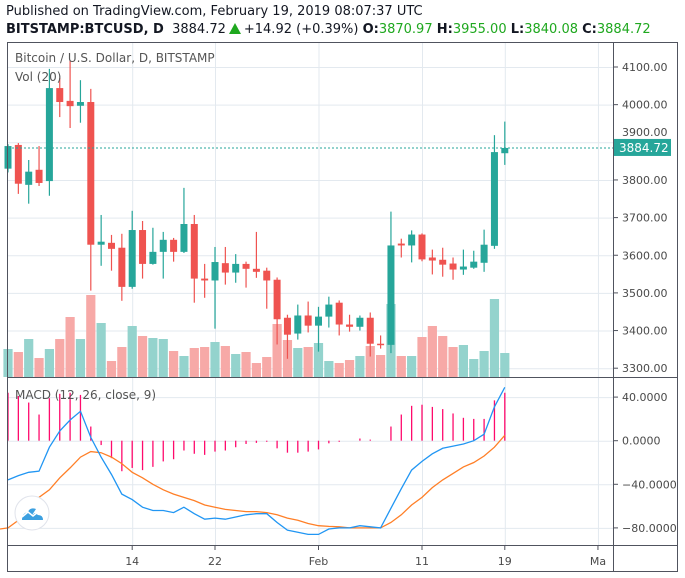 Image resolution: width=685 pixels, height=578 pixels. What do you see at coordinates (645, 293) in the screenshot?
I see `price-tick-label: 3500.00` at bounding box center [645, 293].